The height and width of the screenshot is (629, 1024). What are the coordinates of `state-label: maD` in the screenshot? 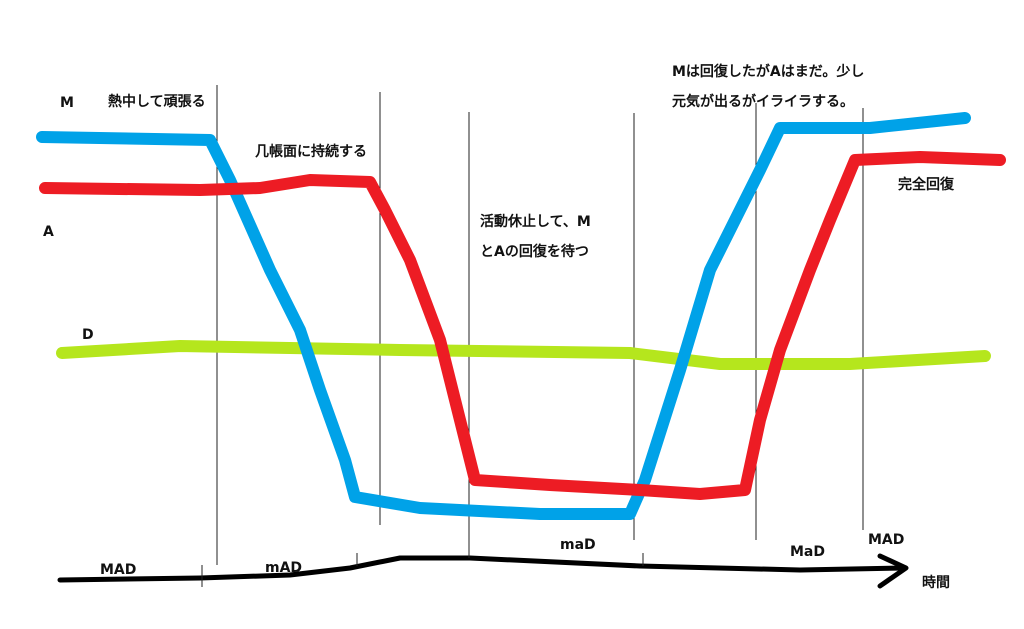 It's located at (578, 545).